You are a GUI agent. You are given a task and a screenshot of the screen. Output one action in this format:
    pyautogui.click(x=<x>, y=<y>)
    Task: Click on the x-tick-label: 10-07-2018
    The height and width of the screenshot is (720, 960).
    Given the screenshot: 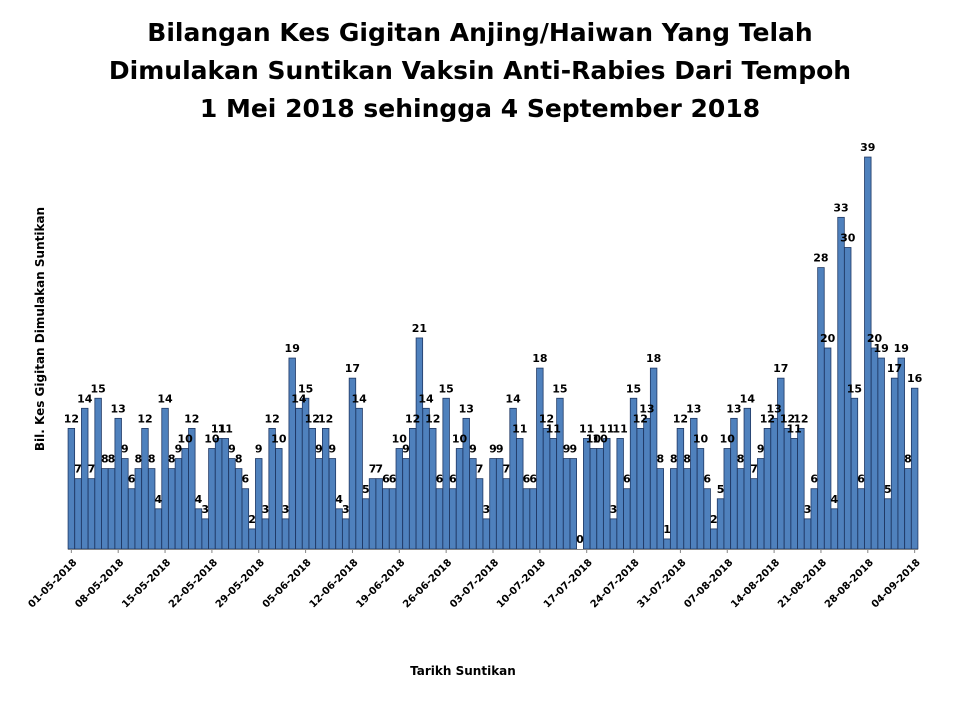 What is the action you would take?
    pyautogui.click(x=521, y=583)
    